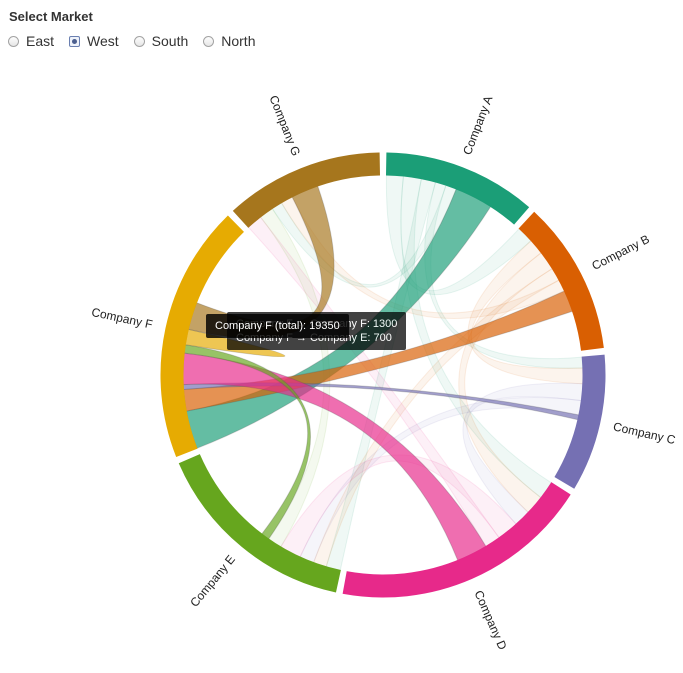  What do you see at coordinates (277, 326) in the screenshot?
I see `chord-tooltip-front: Company F (total): 19350` at bounding box center [277, 326].